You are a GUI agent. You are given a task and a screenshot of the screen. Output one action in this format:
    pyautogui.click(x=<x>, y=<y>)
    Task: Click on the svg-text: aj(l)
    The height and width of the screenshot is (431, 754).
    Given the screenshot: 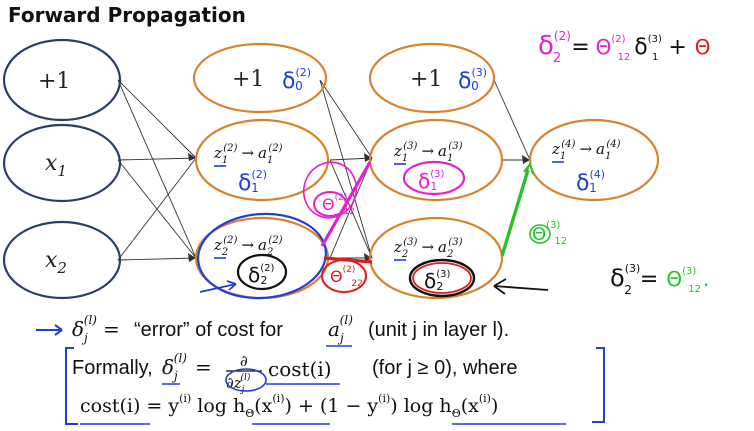 What is the action you would take?
    pyautogui.click(x=340, y=329)
    